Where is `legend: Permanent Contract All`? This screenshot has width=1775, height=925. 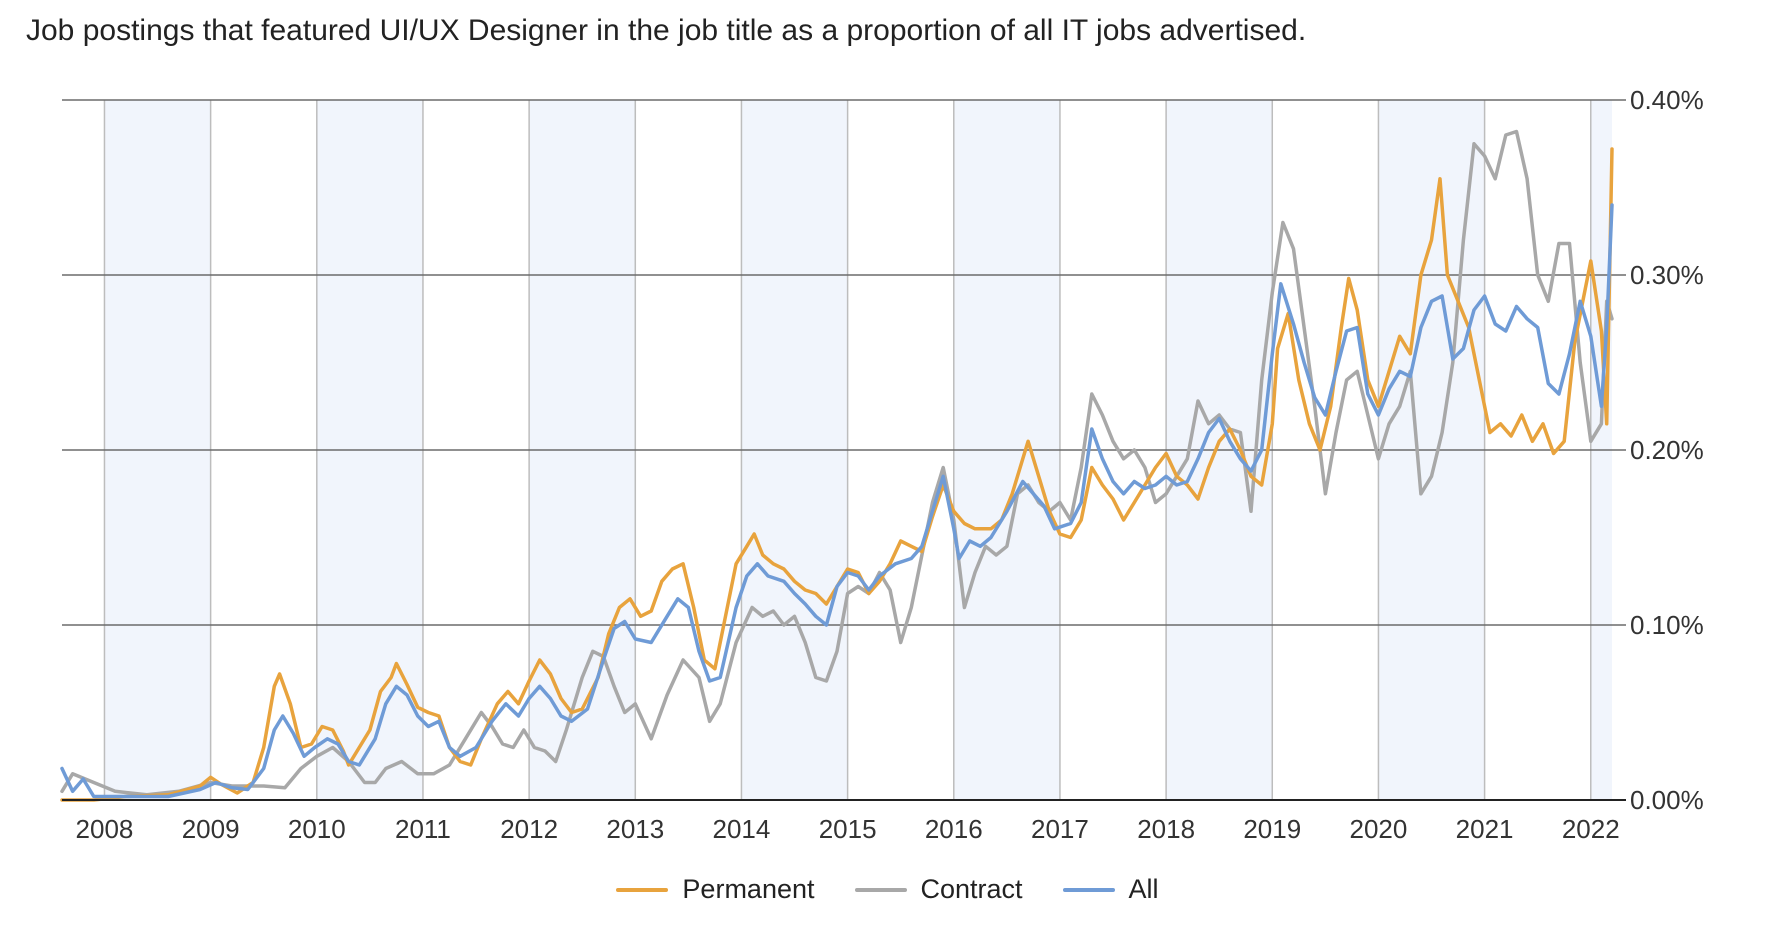 legend: Permanent Contract All is located at coordinates (887, 889).